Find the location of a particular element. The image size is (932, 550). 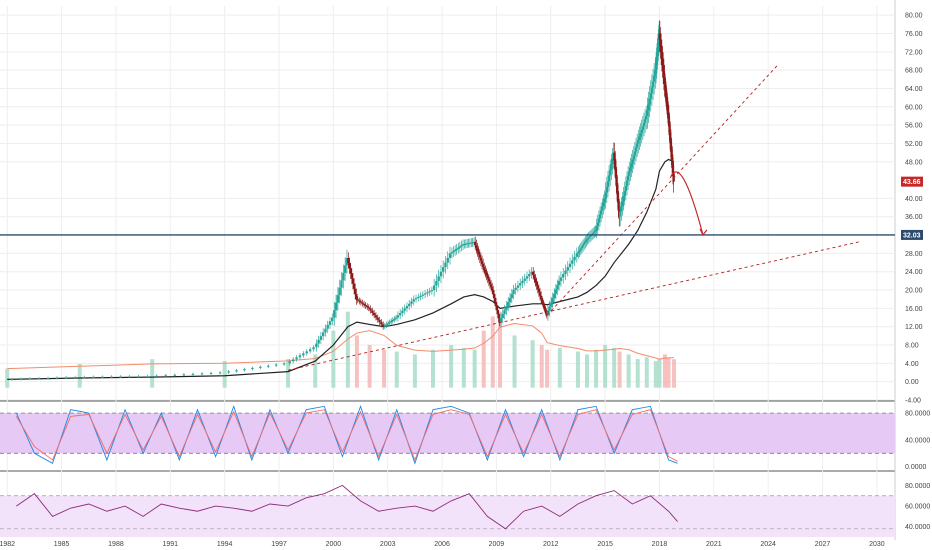

stoch-tick-label: 0.0000 is located at coordinates (916, 467).